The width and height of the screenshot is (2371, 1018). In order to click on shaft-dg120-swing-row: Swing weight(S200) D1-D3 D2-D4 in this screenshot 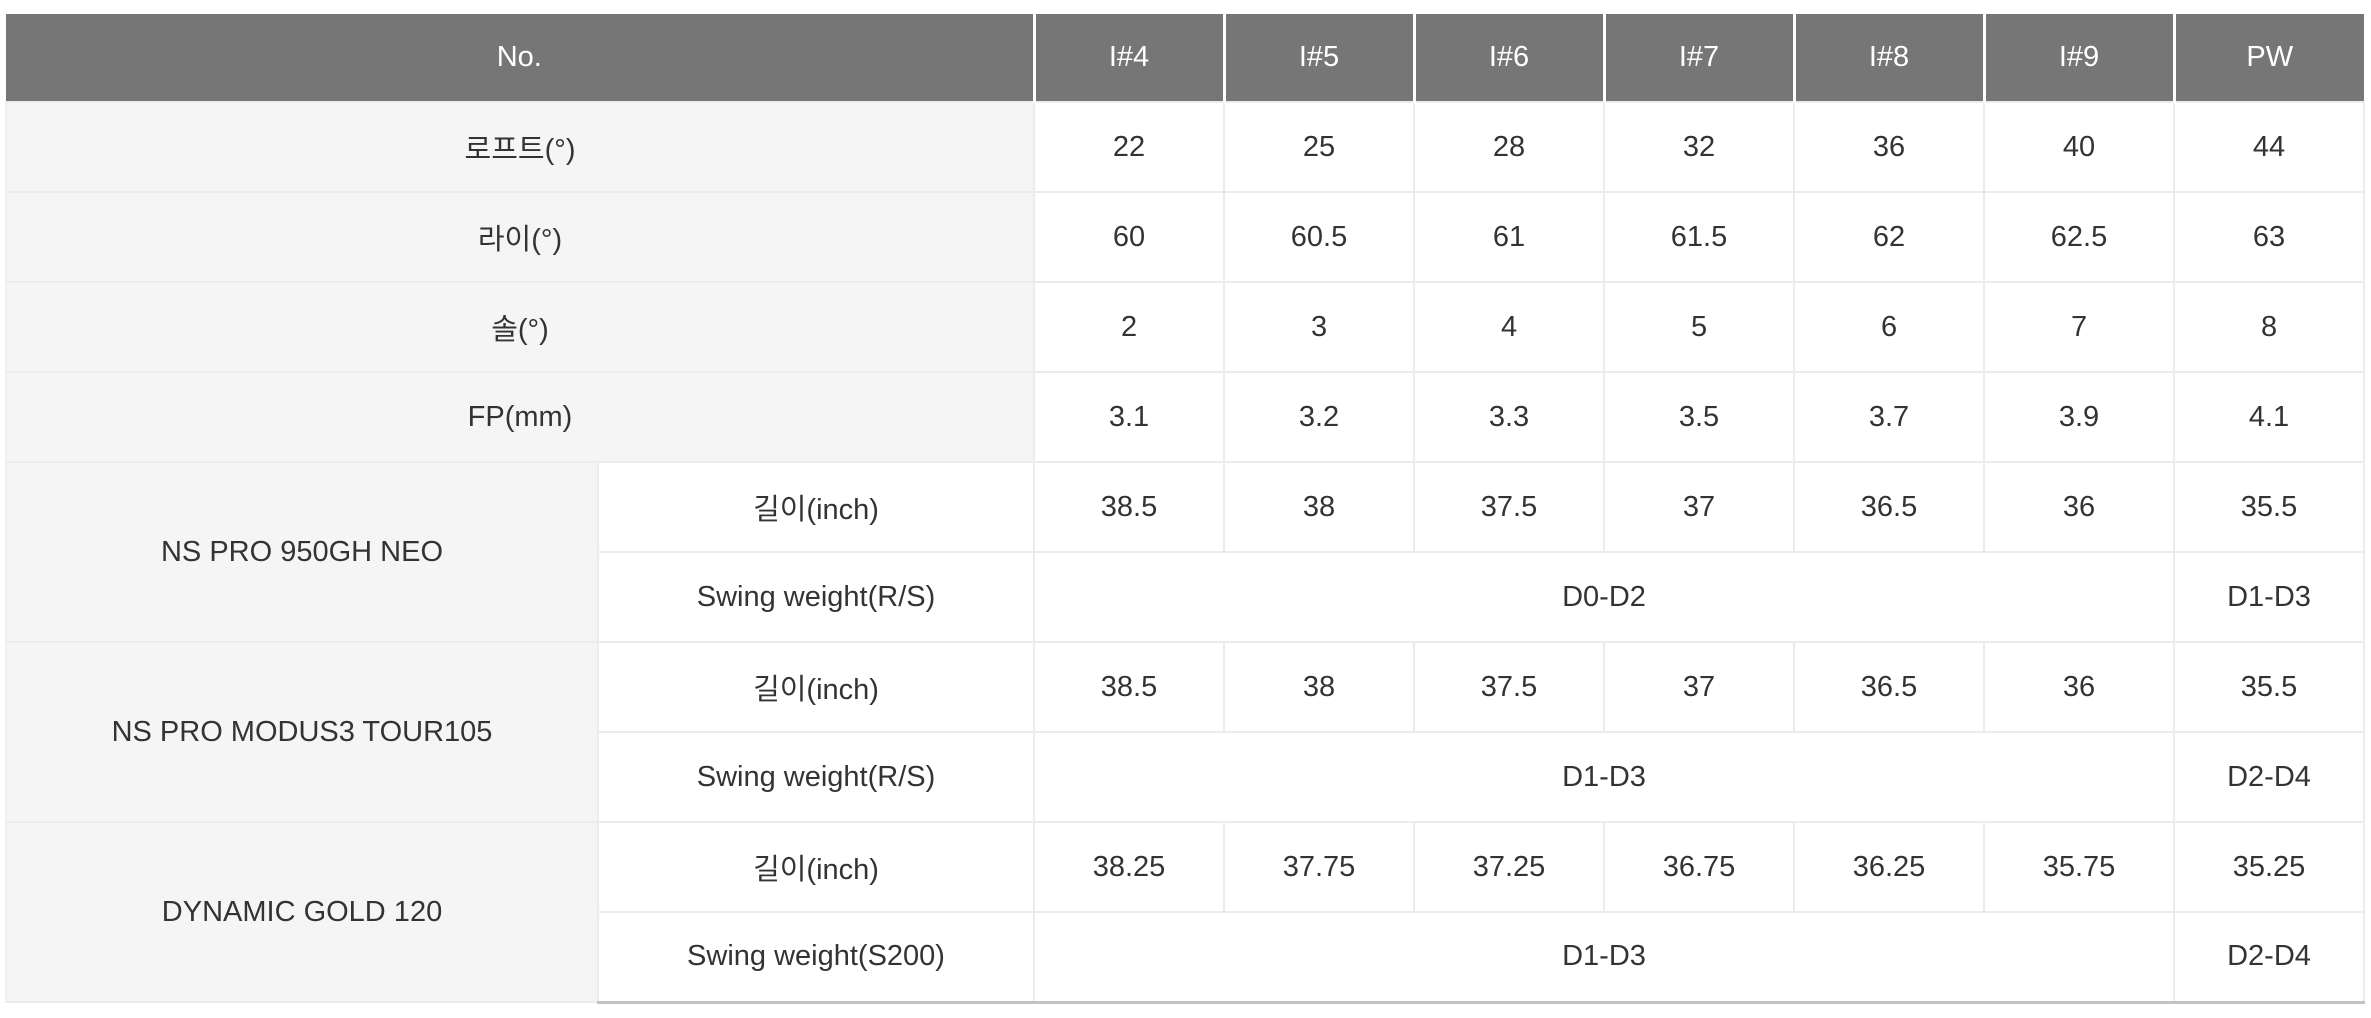, I will do `click(1186, 957)`.